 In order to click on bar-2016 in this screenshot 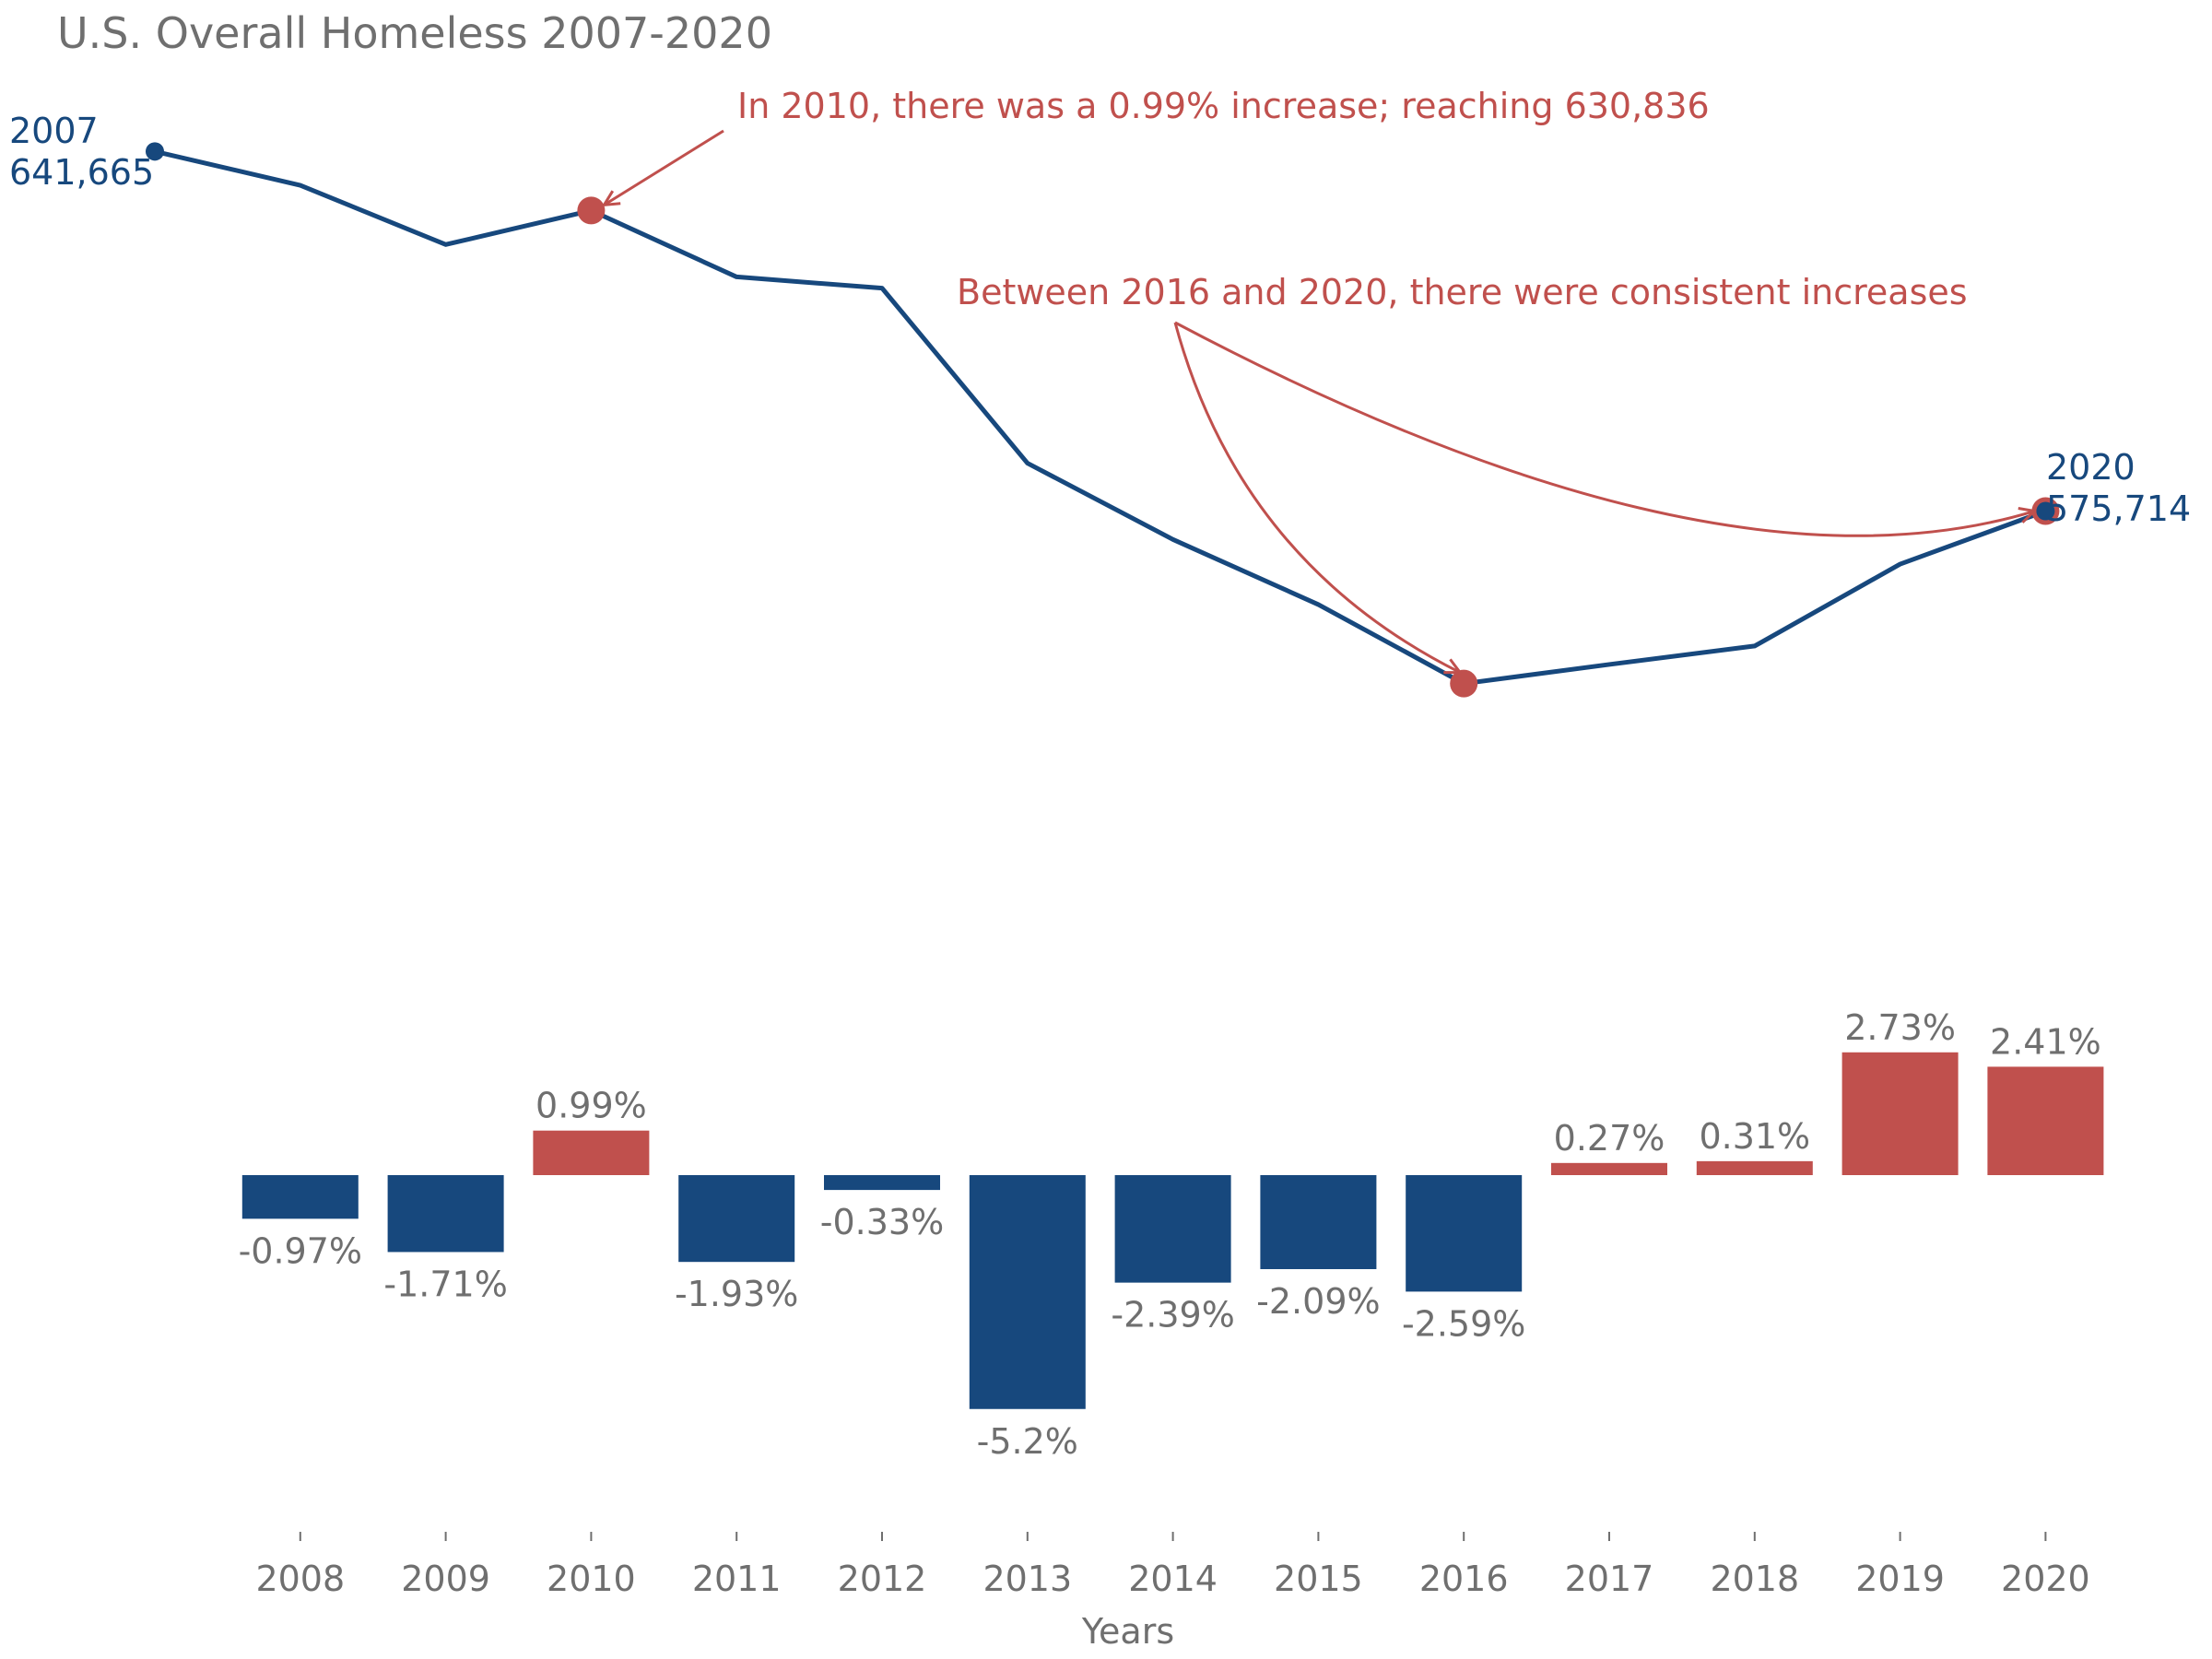, I will do `click(1464, 1233)`.